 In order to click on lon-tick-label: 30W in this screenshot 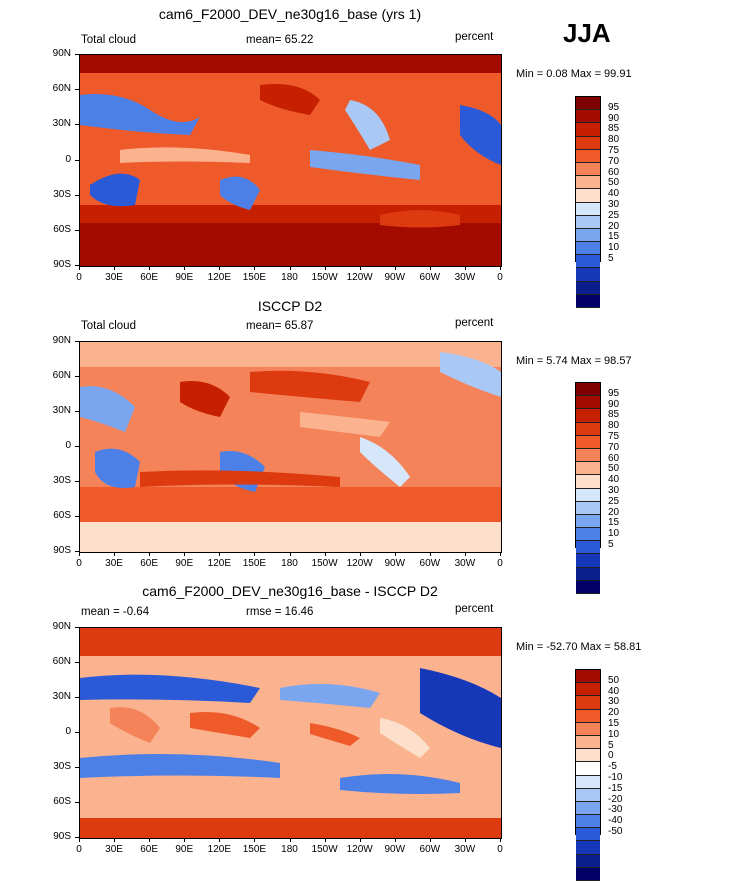, I will do `click(465, 563)`.